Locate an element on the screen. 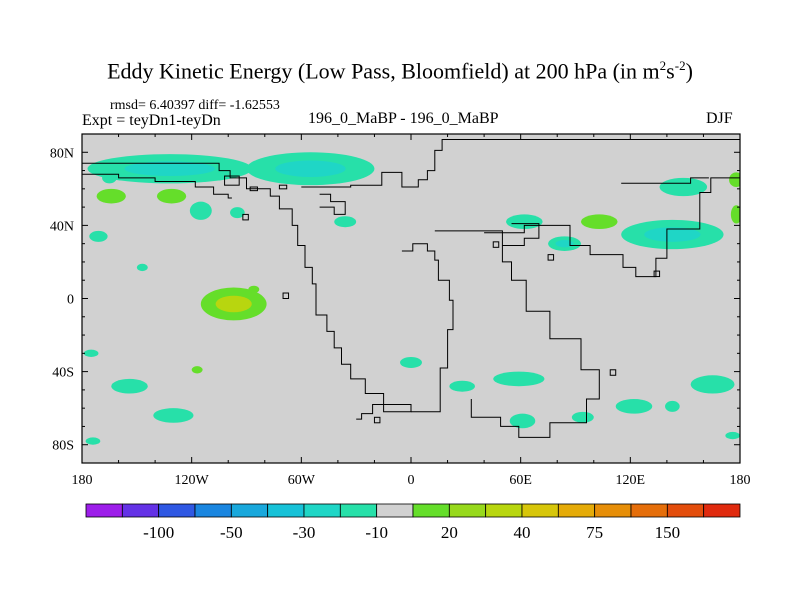 Image resolution: width=800 pixels, height=600 pixels. outline-gondwana-east is located at coordinates (427, 328).